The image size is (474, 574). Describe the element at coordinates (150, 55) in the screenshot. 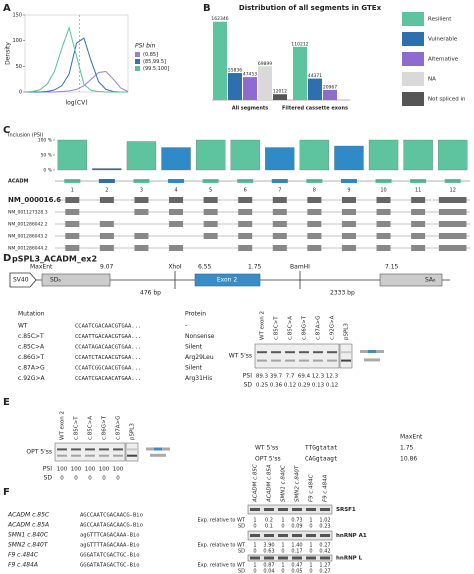

I see `legend-label: (0,85]` at that location.